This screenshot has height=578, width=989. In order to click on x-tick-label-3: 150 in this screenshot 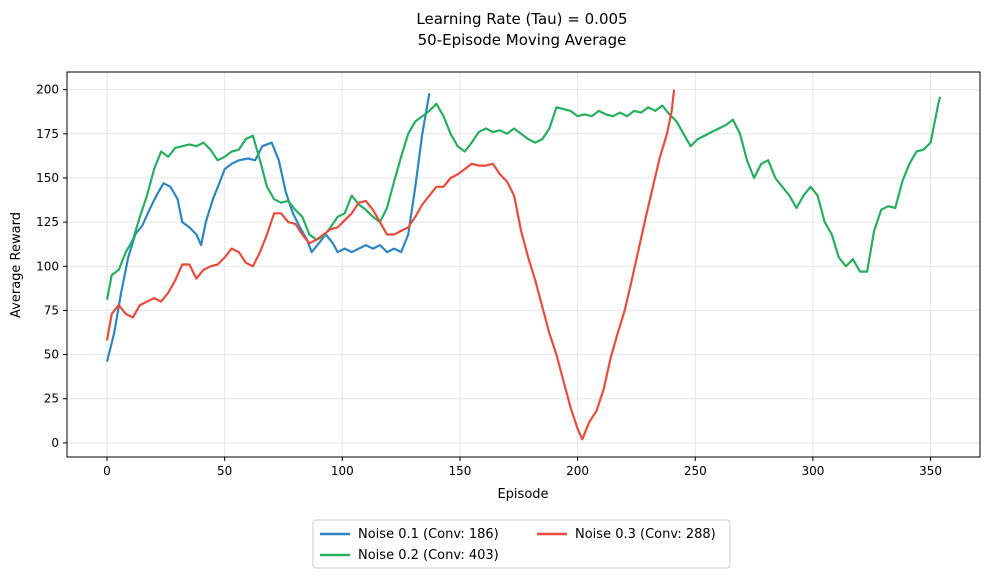, I will do `click(460, 471)`.